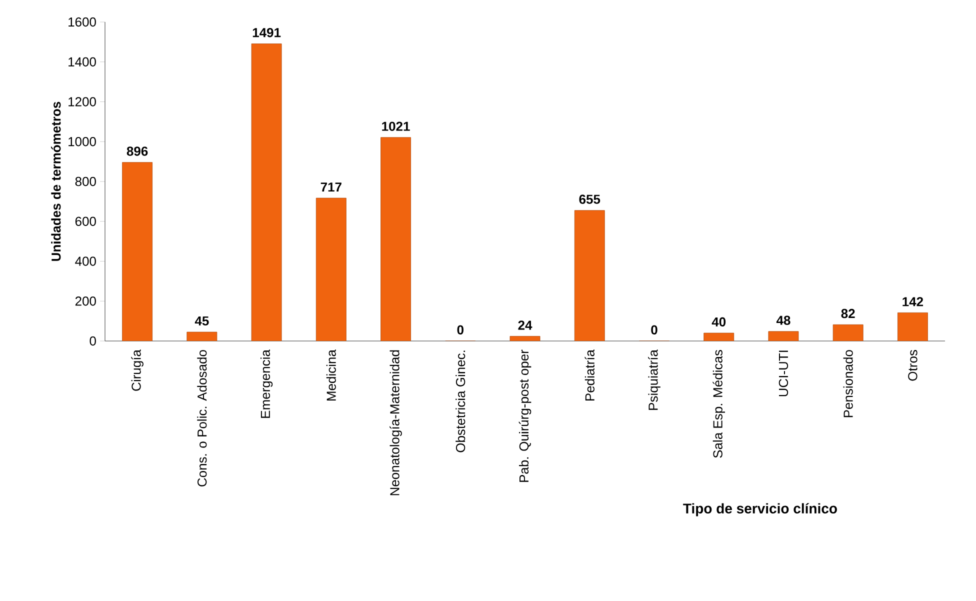 This screenshot has height=601, width=976. I want to click on x-tick-label: Obstetricia Ginec., so click(461, 401).